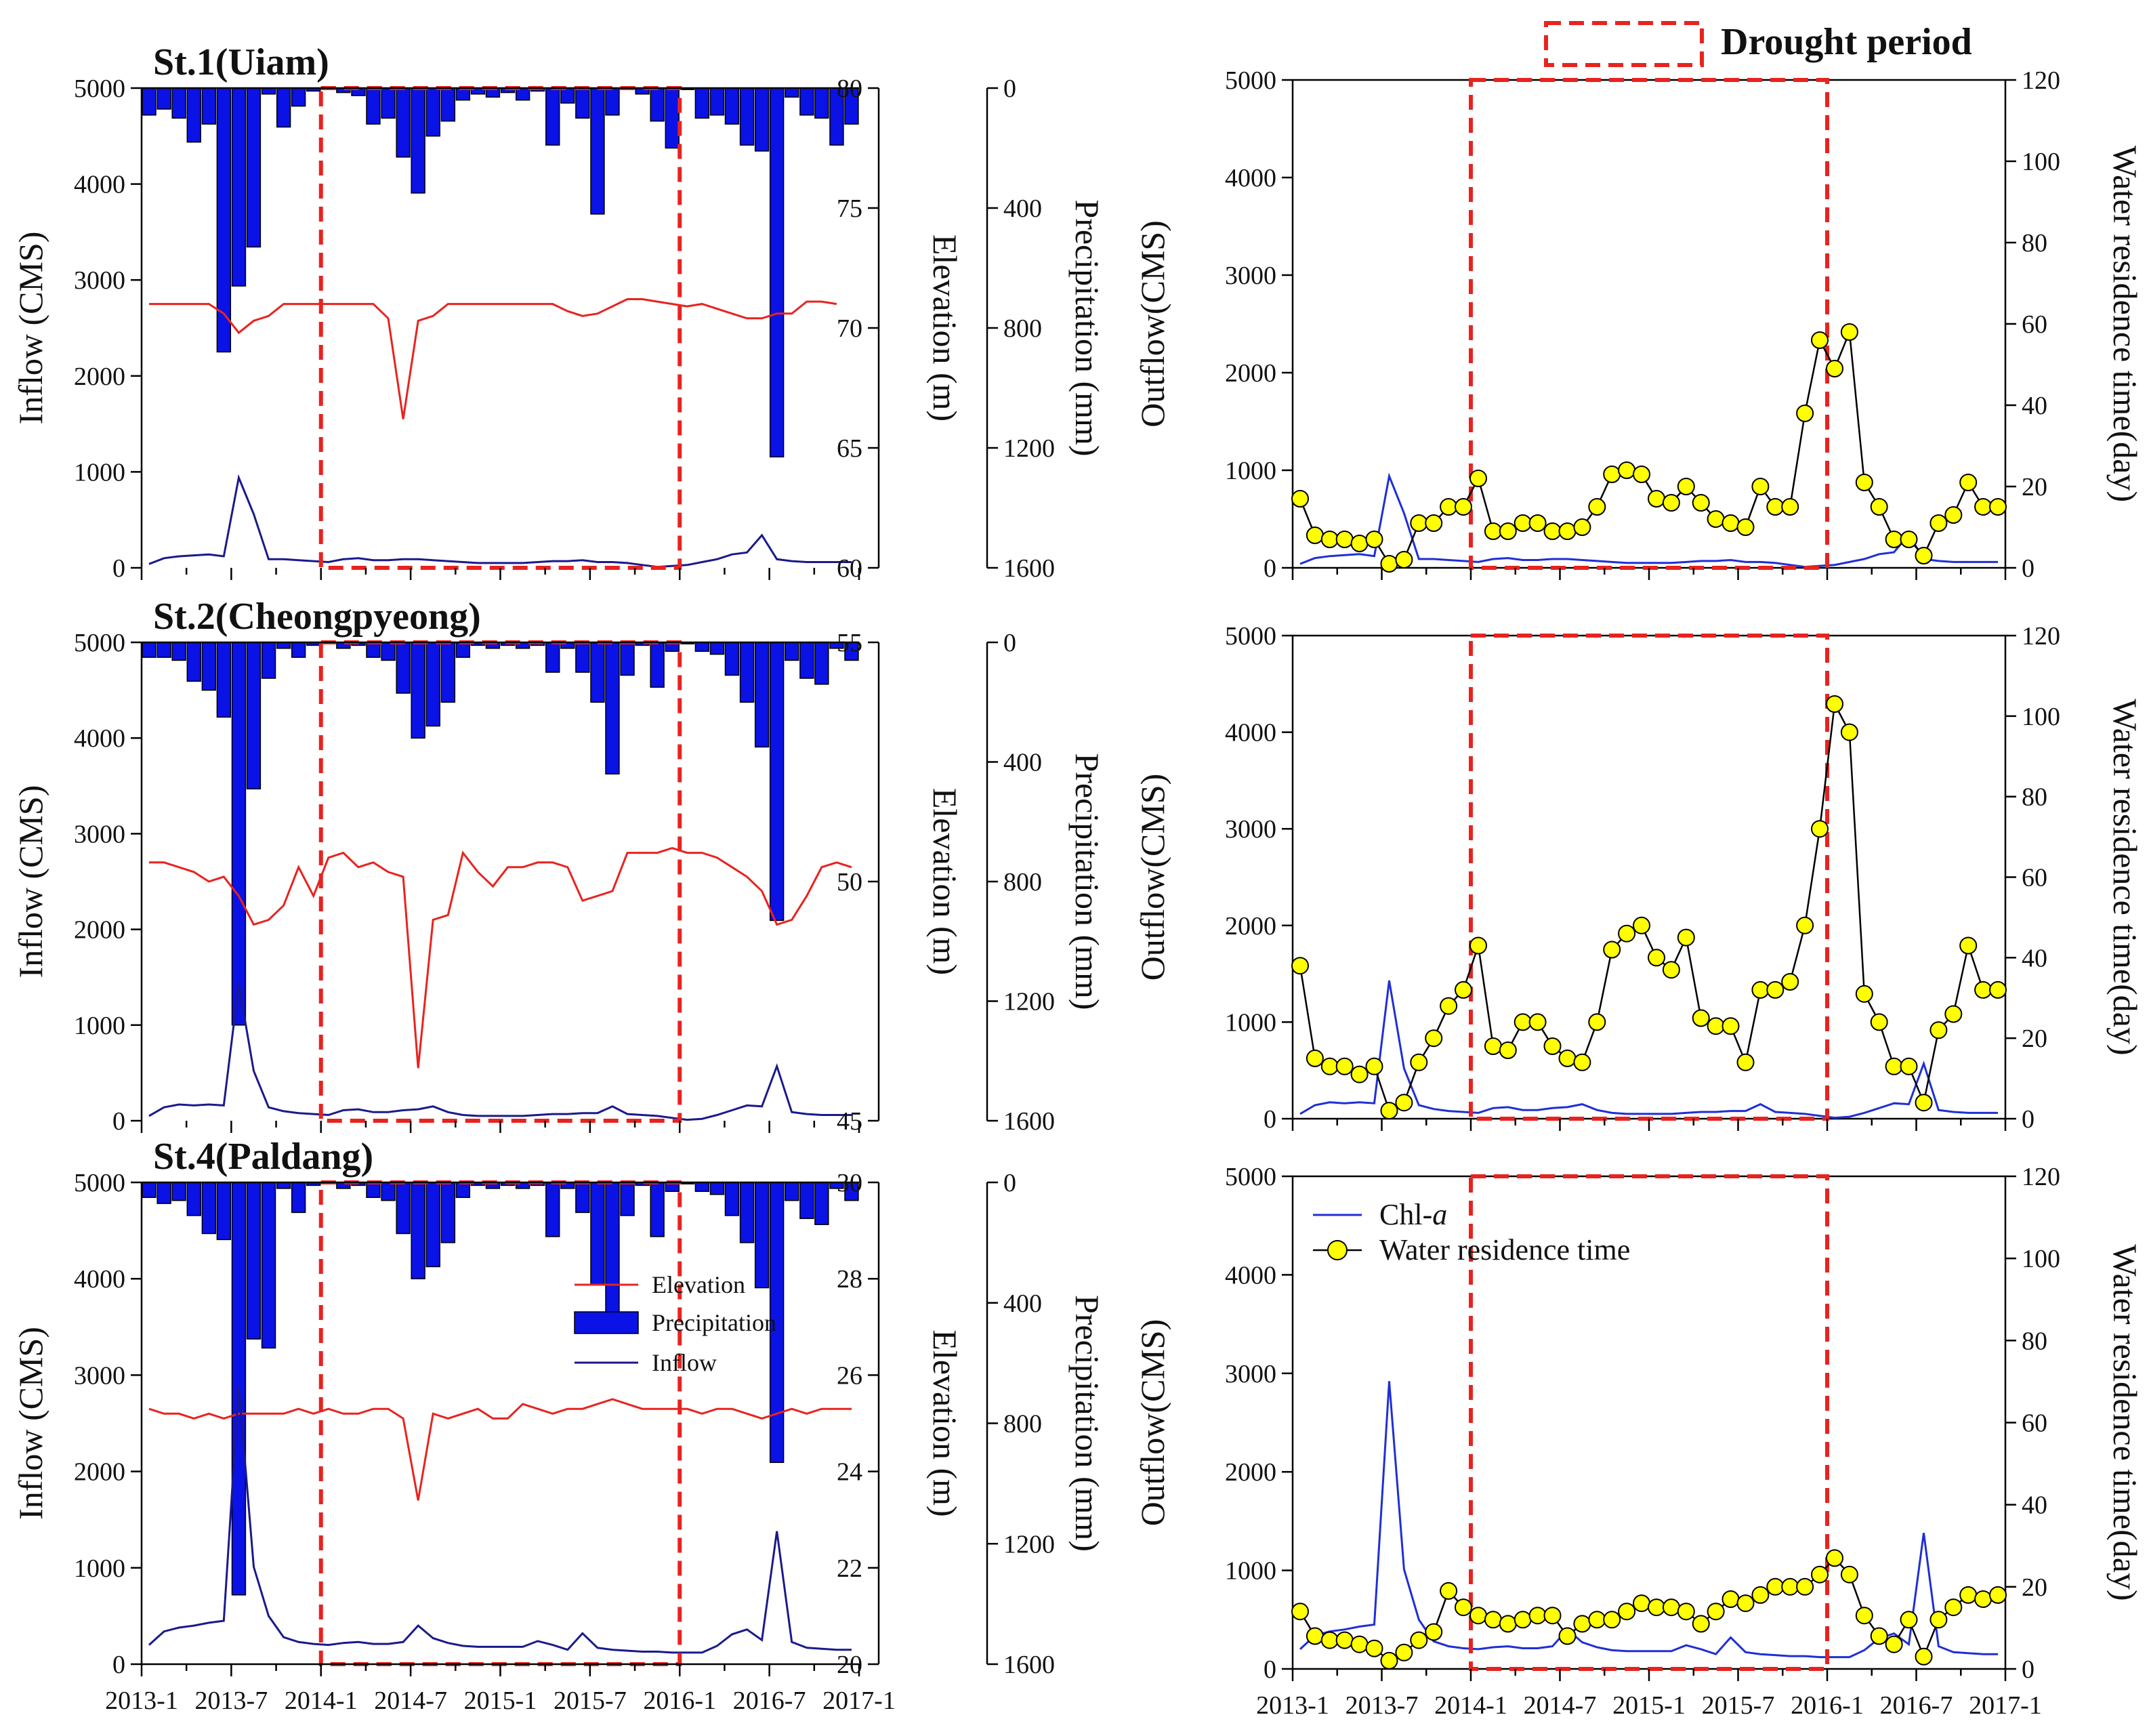  What do you see at coordinates (606, 1322) in the screenshot?
I see `legend-precip-swatch` at bounding box center [606, 1322].